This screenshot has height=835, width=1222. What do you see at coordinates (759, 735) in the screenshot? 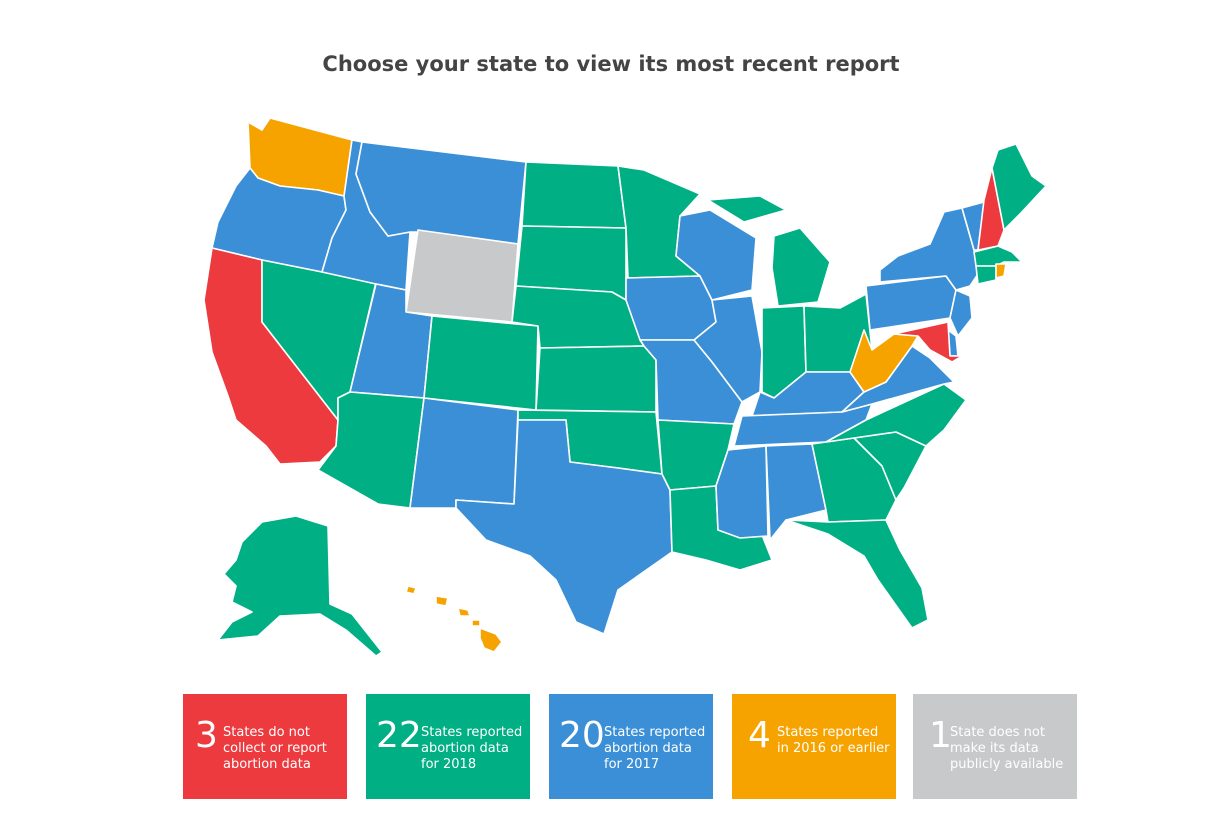
I see `legend-count: 4` at bounding box center [759, 735].